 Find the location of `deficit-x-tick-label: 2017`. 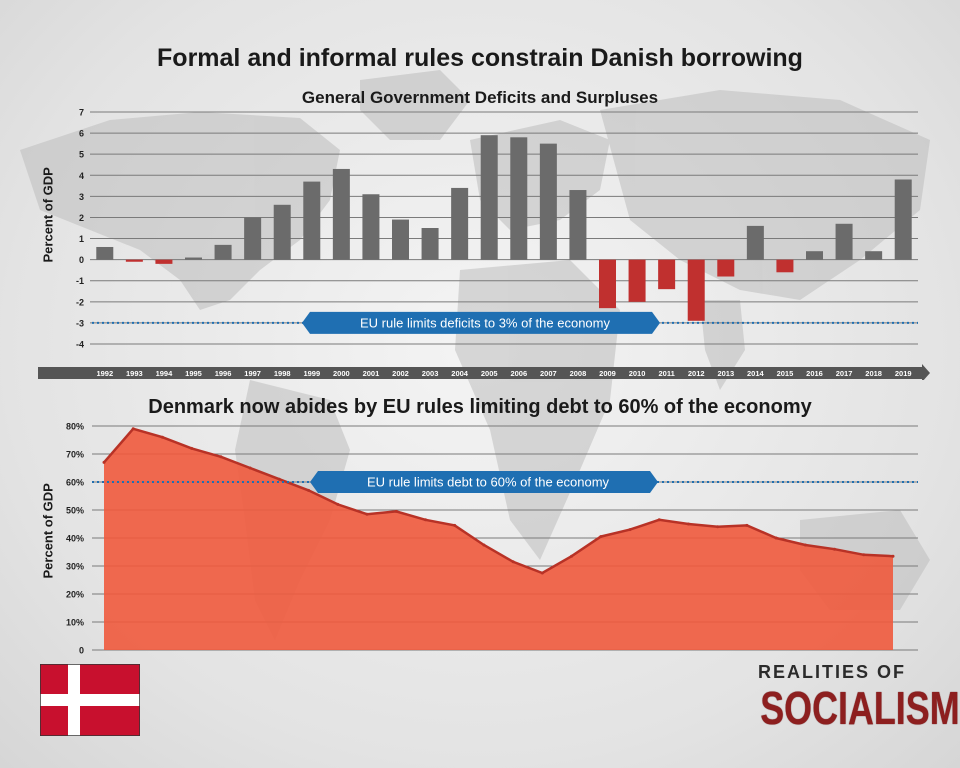

deficit-x-tick-label: 2017 is located at coordinates (844, 373).